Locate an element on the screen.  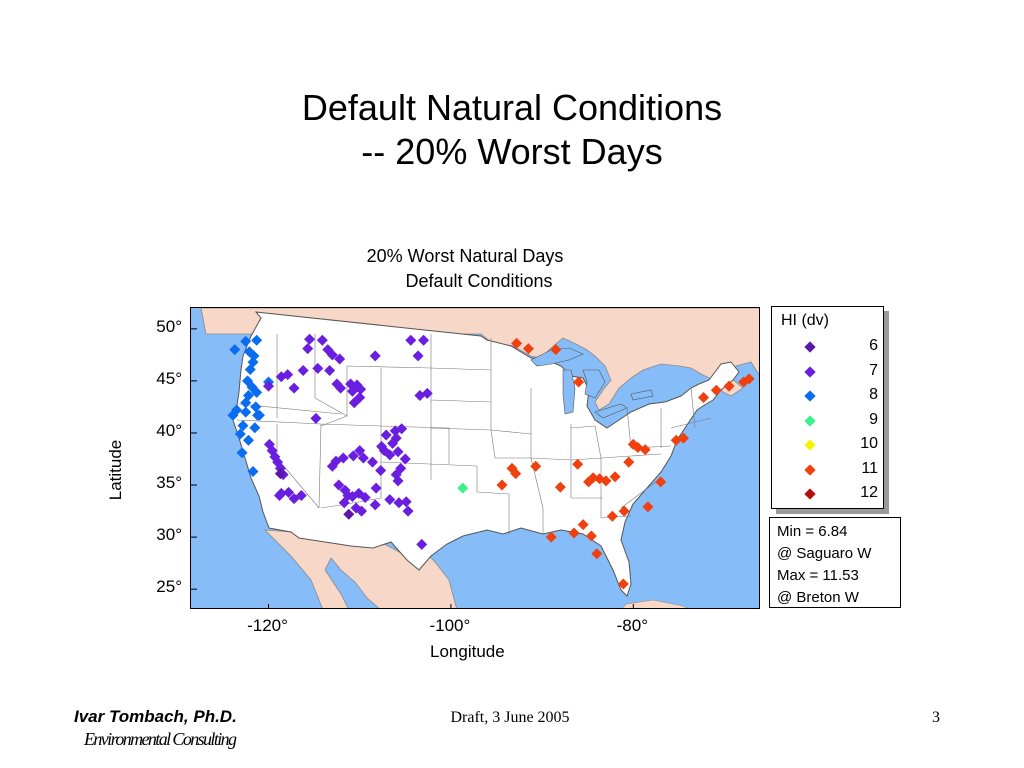
great-lakes is located at coordinates (592, 383).